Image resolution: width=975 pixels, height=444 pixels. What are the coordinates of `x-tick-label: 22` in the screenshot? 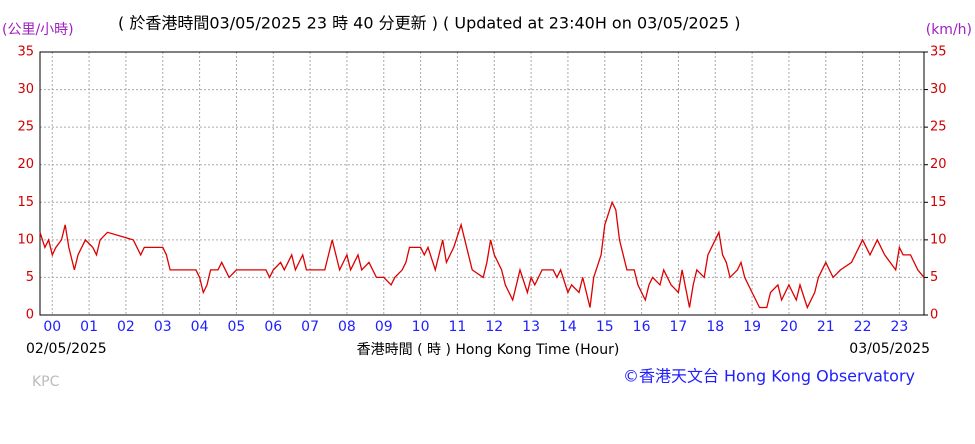 It's located at (863, 327).